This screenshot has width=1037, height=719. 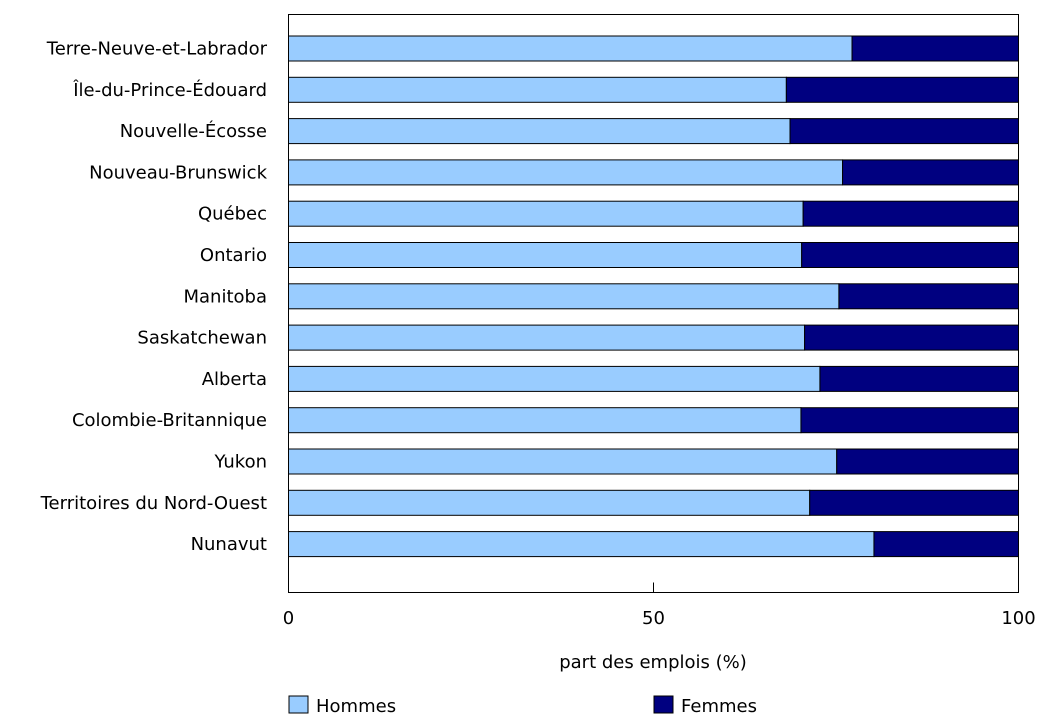 I want to click on bar-femmes-colombie-britannique, so click(x=910, y=420).